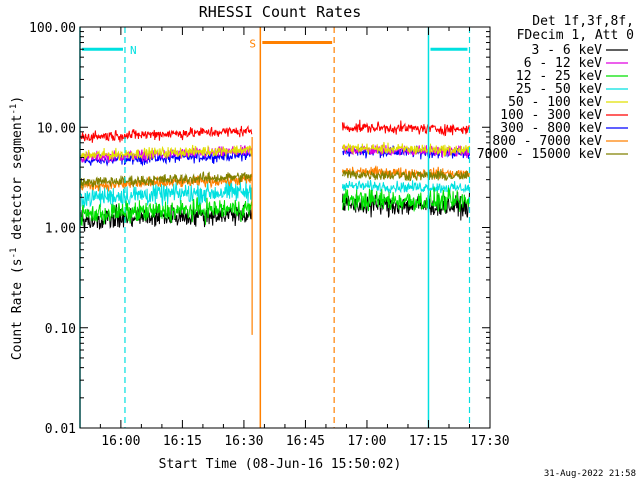 The image size is (640, 480). Describe the element at coordinates (555, 102) in the screenshot. I see `legend-entry-label: 50 - 100 keV` at that location.